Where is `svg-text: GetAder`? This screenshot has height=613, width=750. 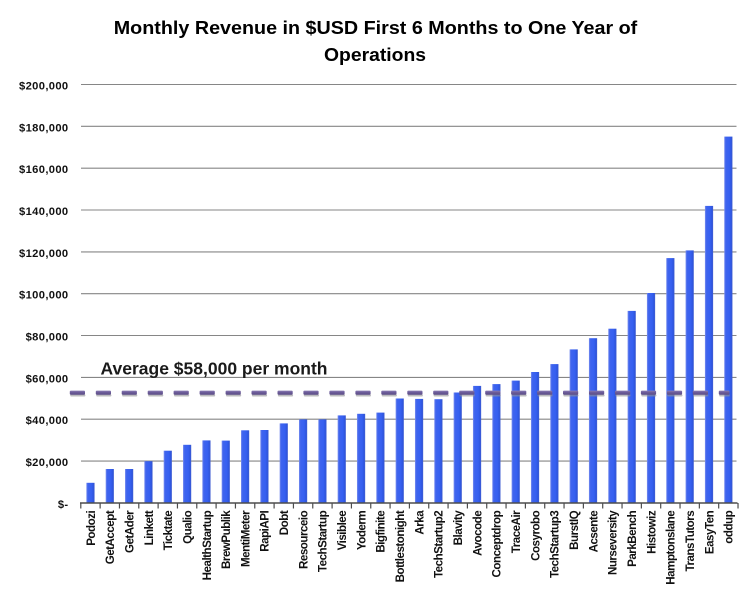 svg-text: GetAder is located at coordinates (129, 531).